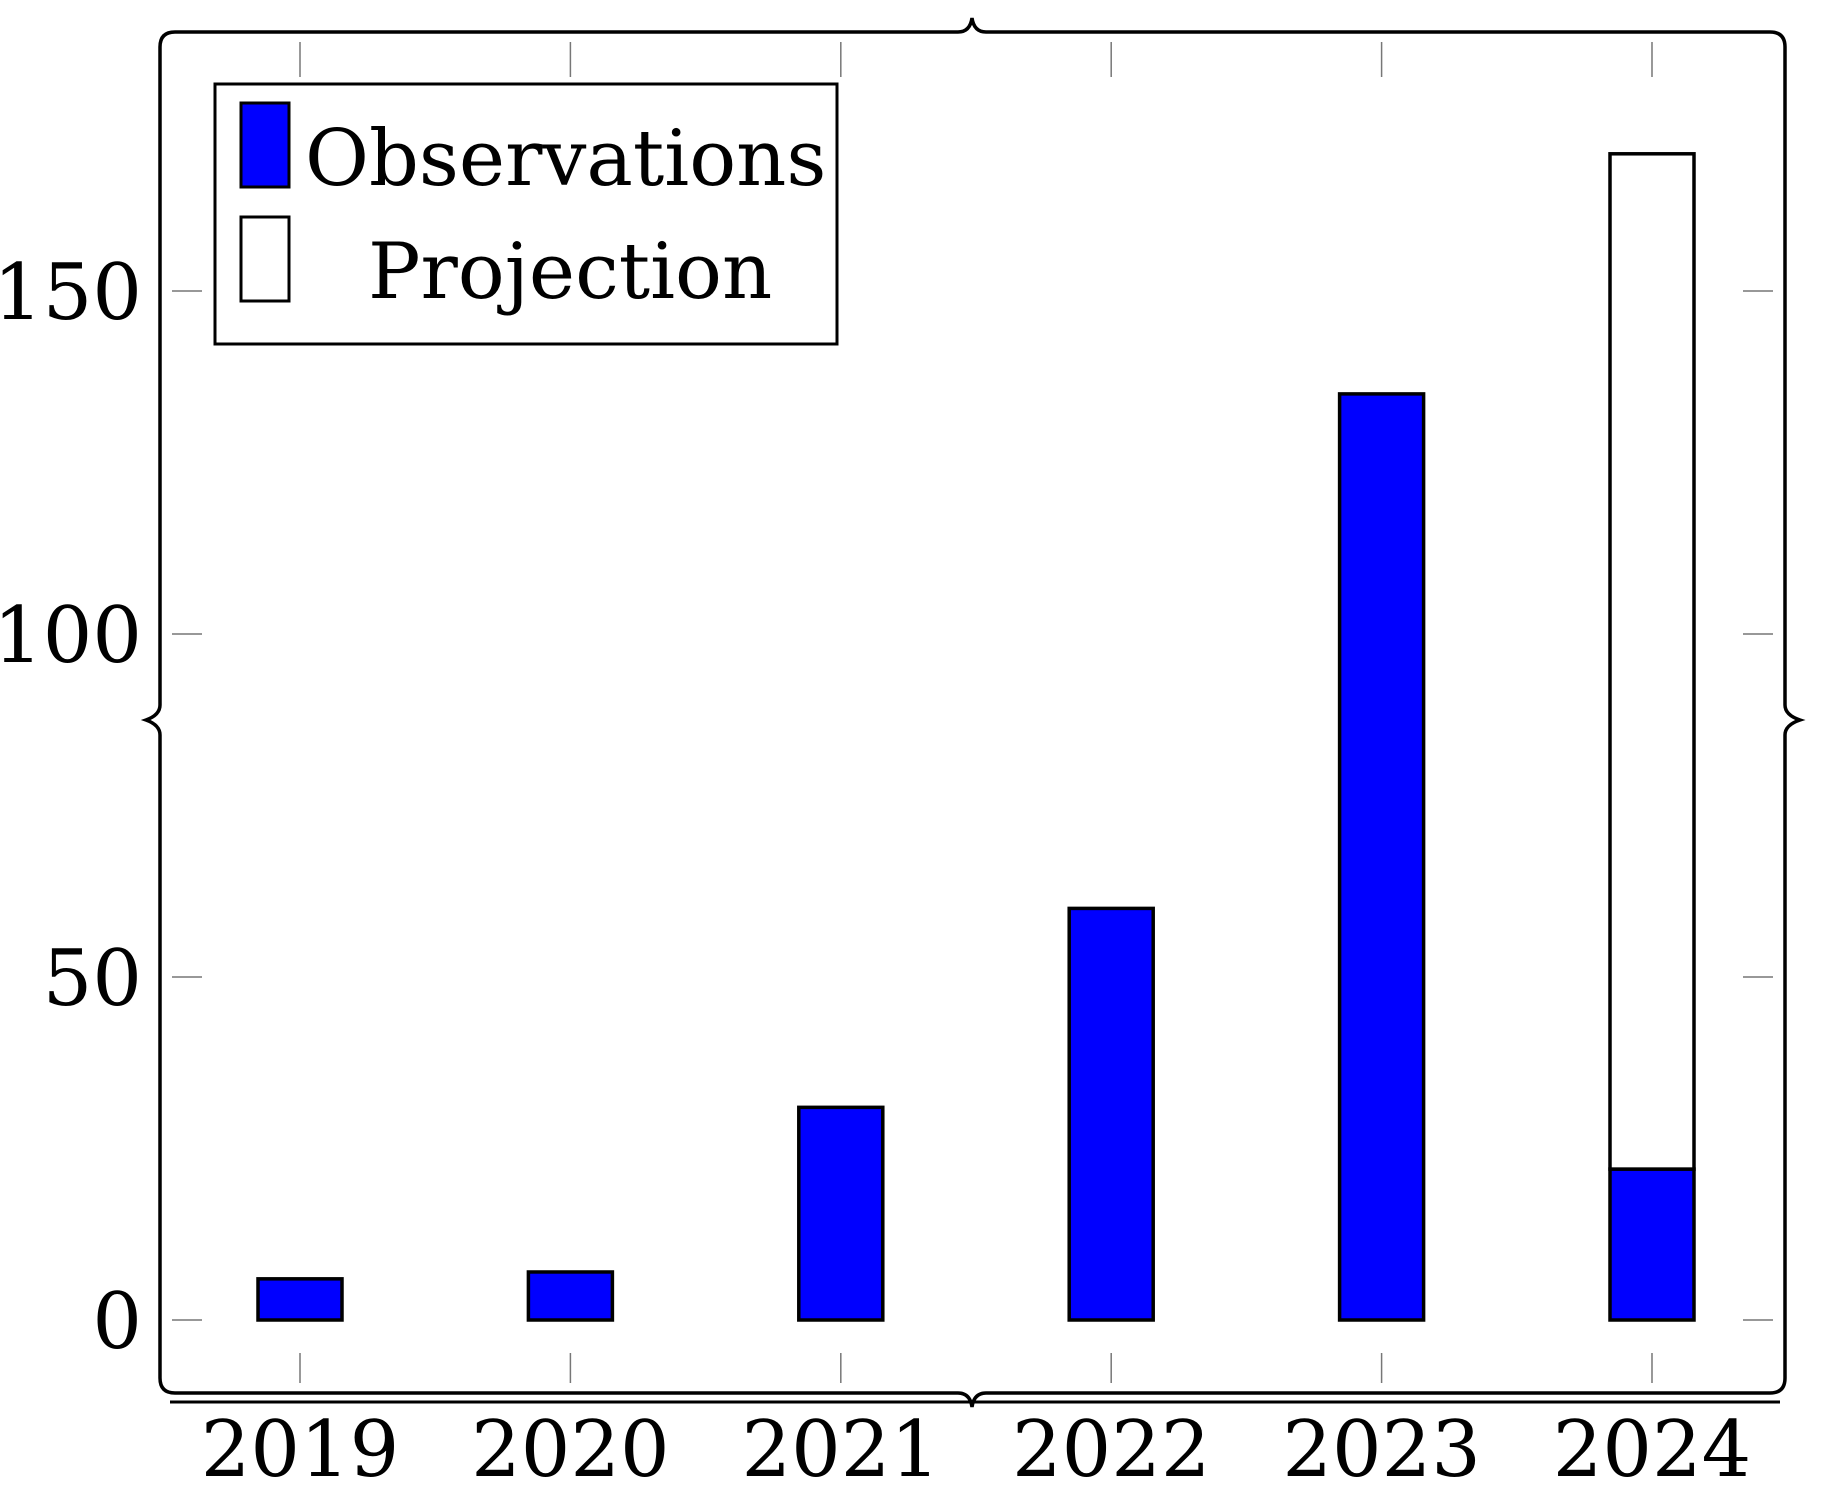  Describe the element at coordinates (1652, 1450) in the screenshot. I see `x-tick-label: 2024` at that location.